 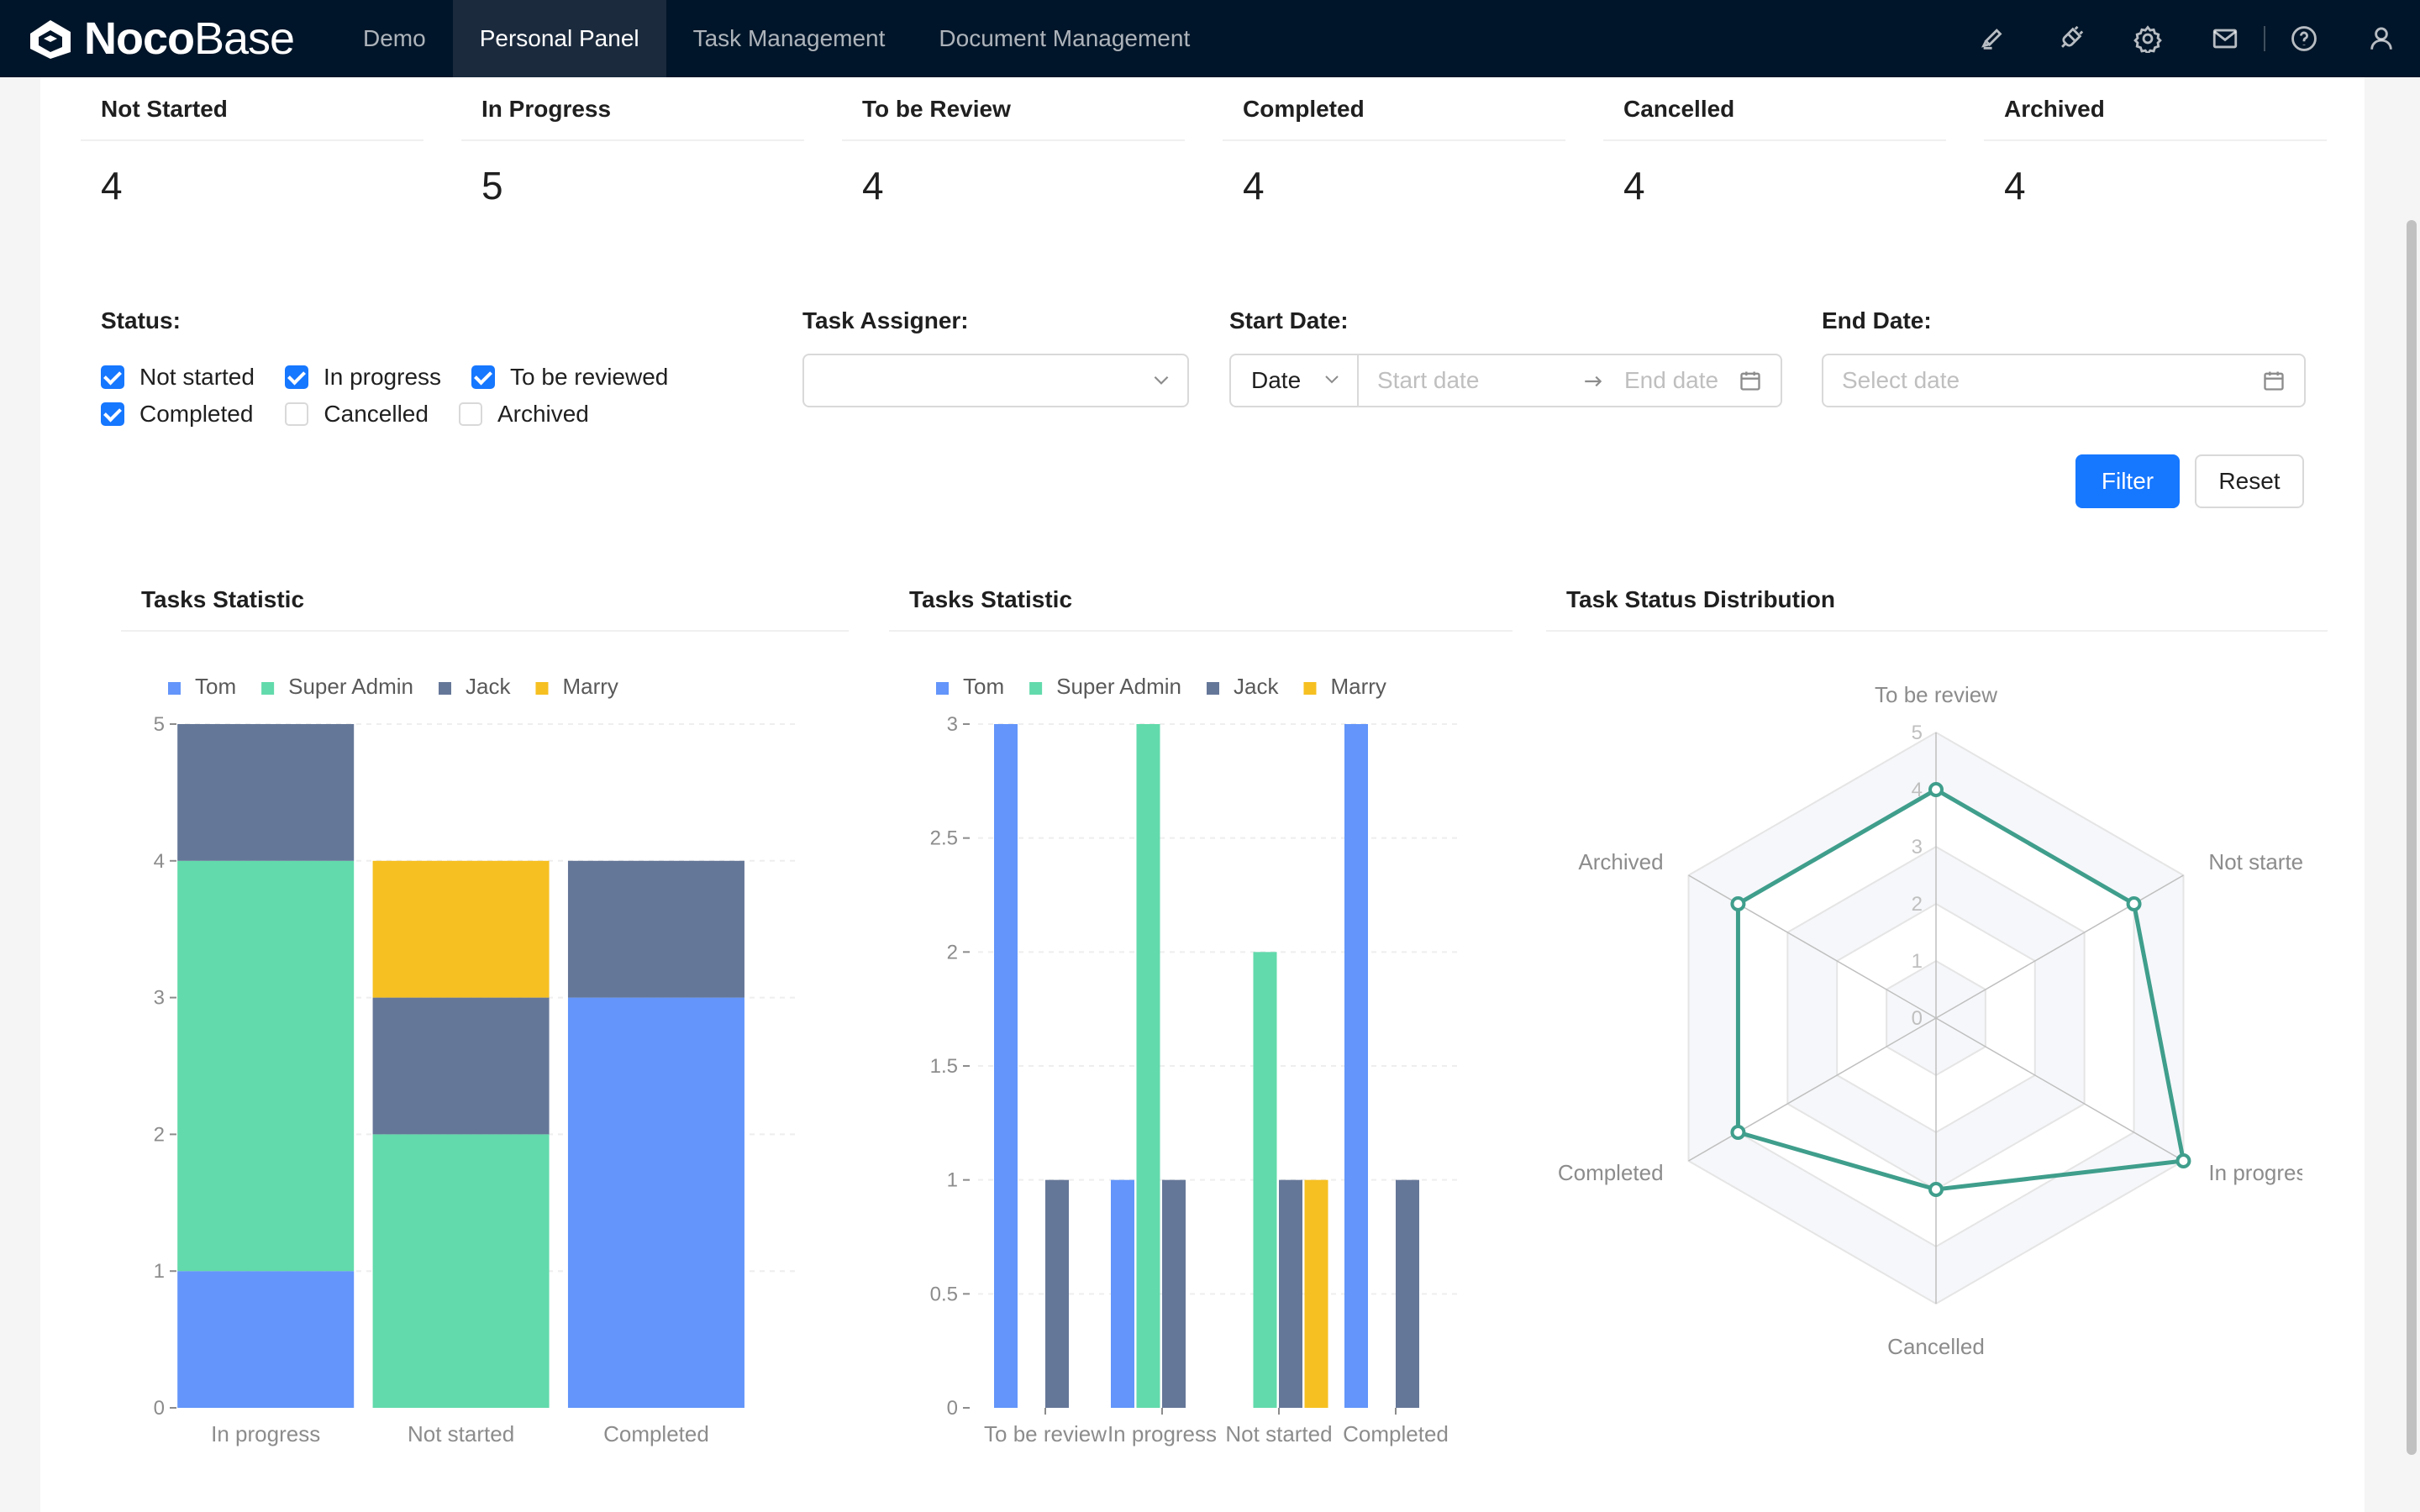 I want to click on app-logo: NocoBase, so click(x=160, y=38).